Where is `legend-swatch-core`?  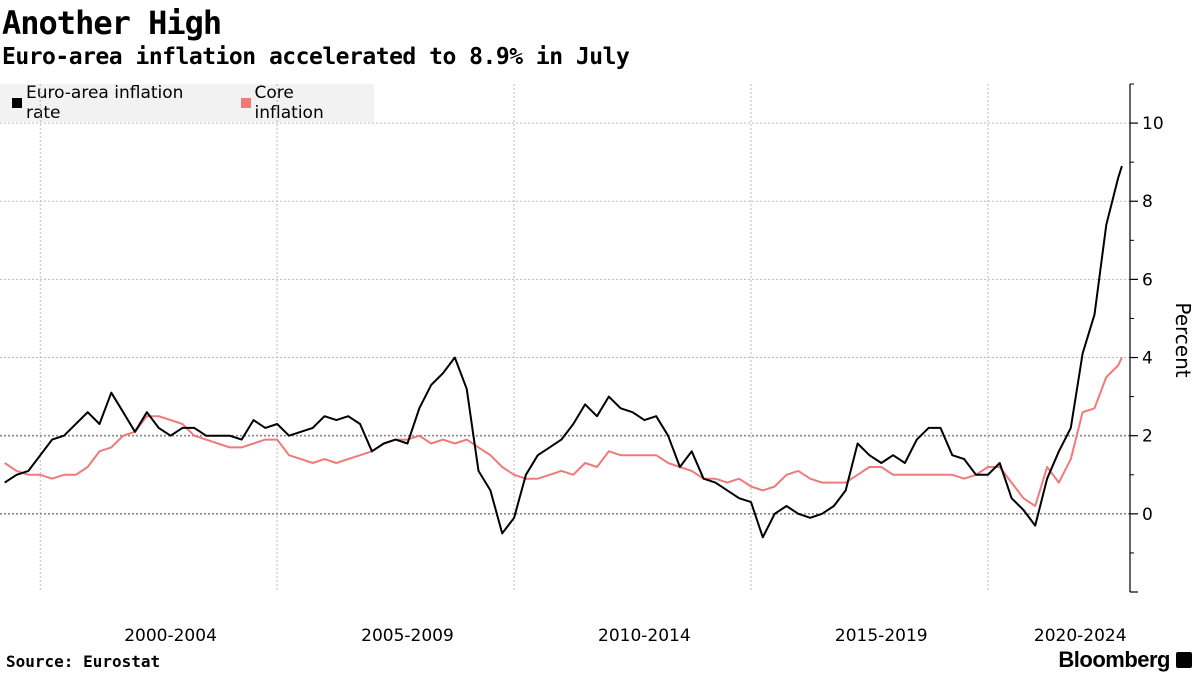 legend-swatch-core is located at coordinates (245, 103).